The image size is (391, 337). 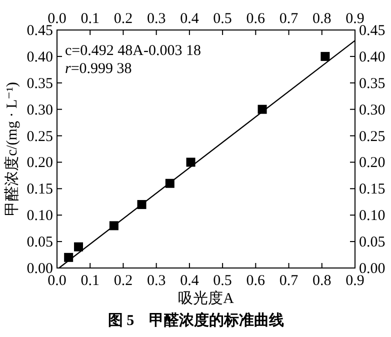 I want to click on y-tick-label: 0.10, so click(x=39, y=216).